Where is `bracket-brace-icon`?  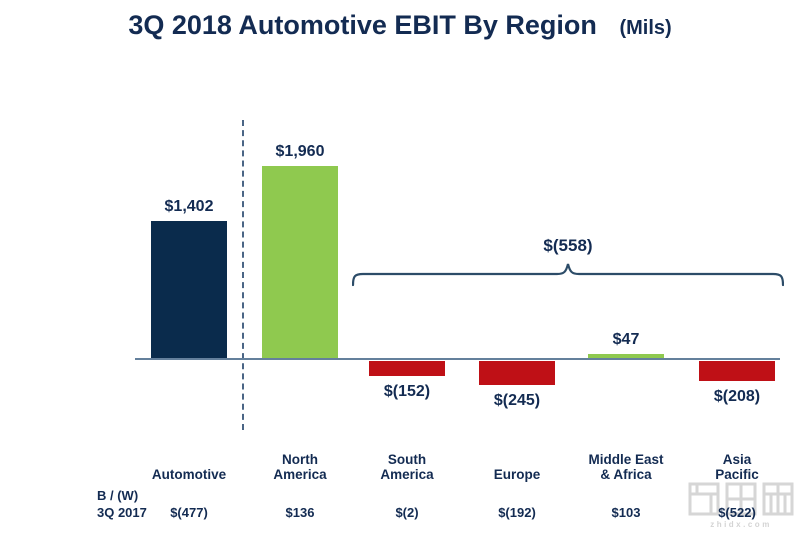
bracket-brace-icon is located at coordinates (568, 275).